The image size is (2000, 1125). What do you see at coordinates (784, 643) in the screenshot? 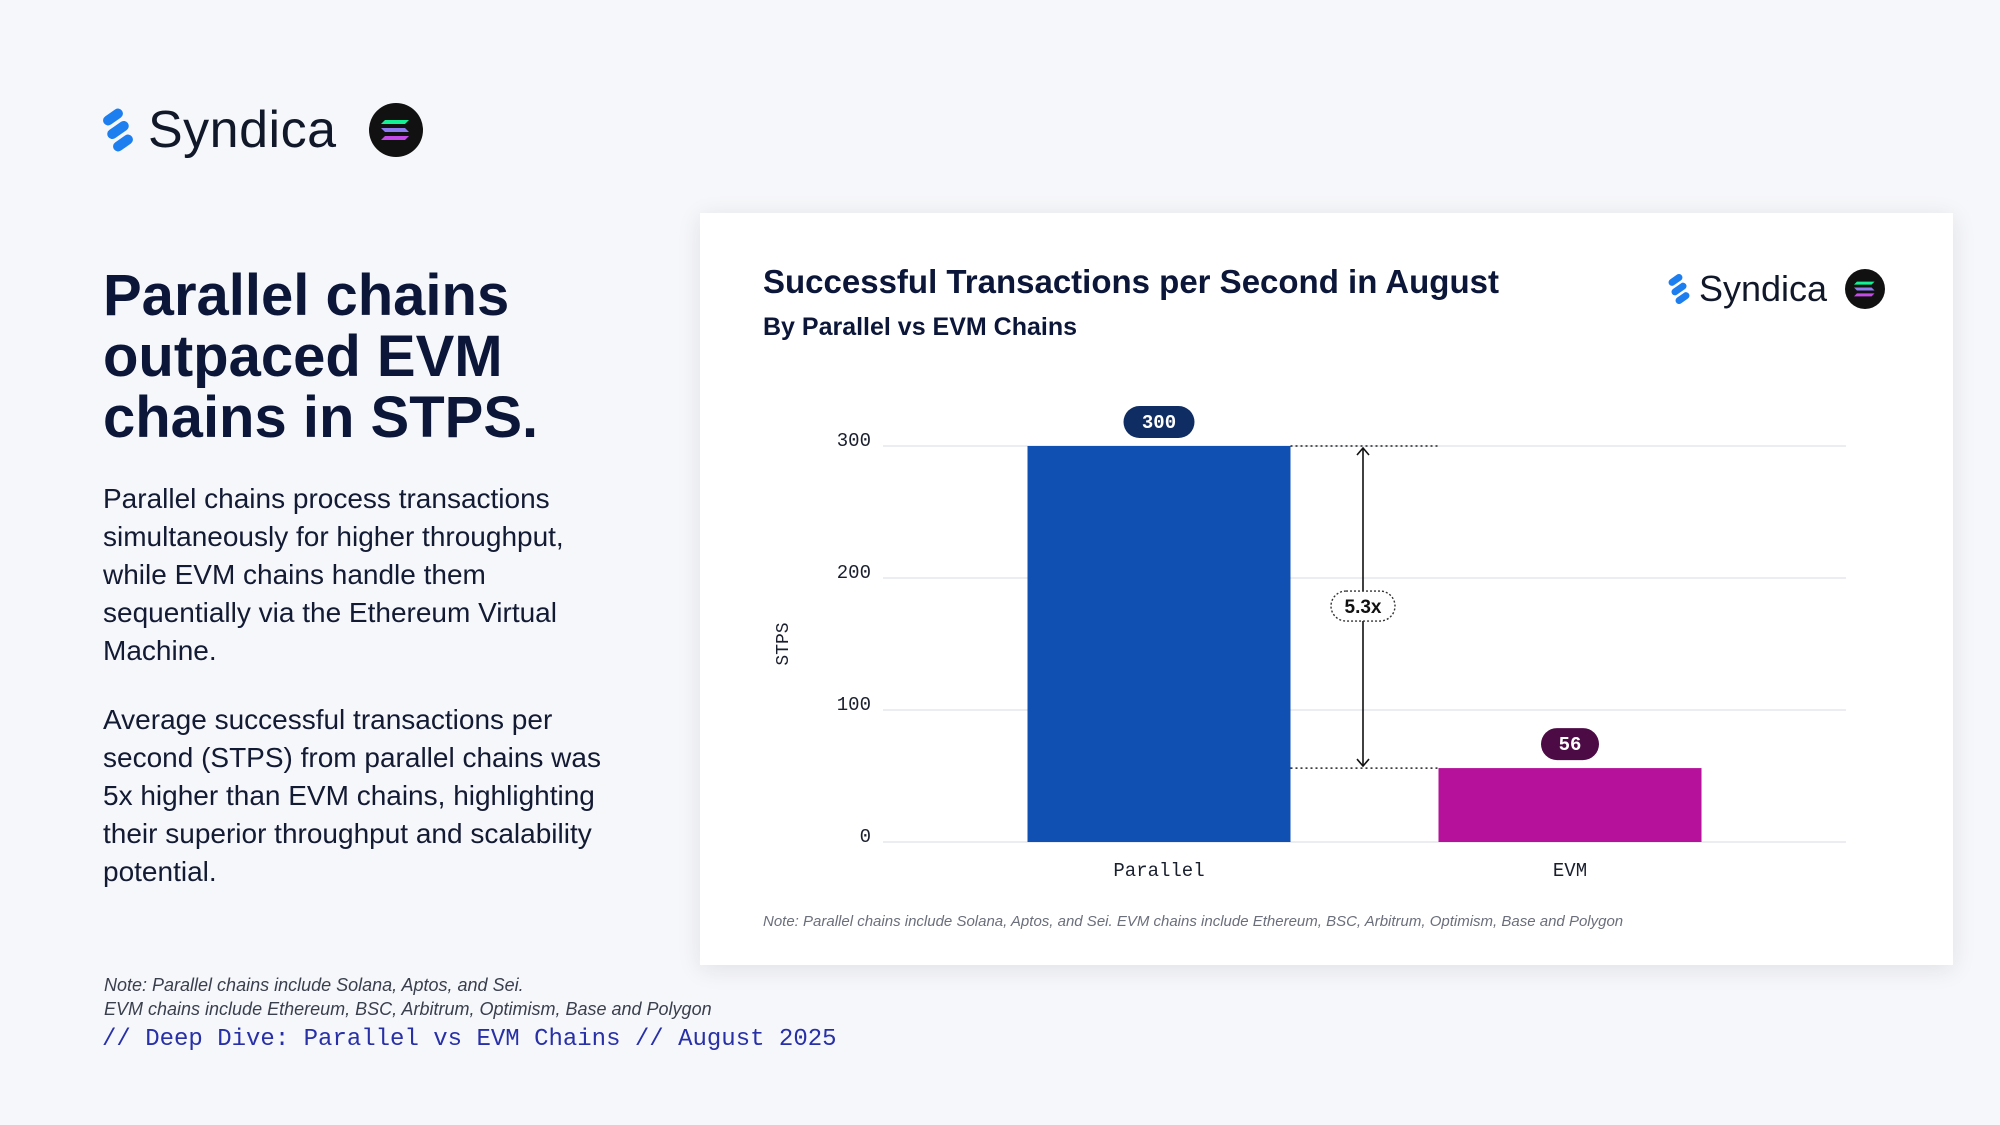
I see `y-axis-label: STPS` at bounding box center [784, 643].